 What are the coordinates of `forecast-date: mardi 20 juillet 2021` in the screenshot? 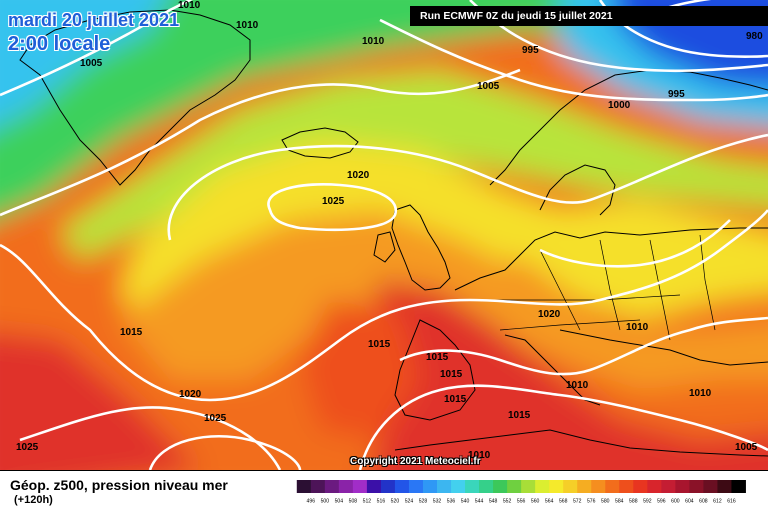 It's located at (94, 20).